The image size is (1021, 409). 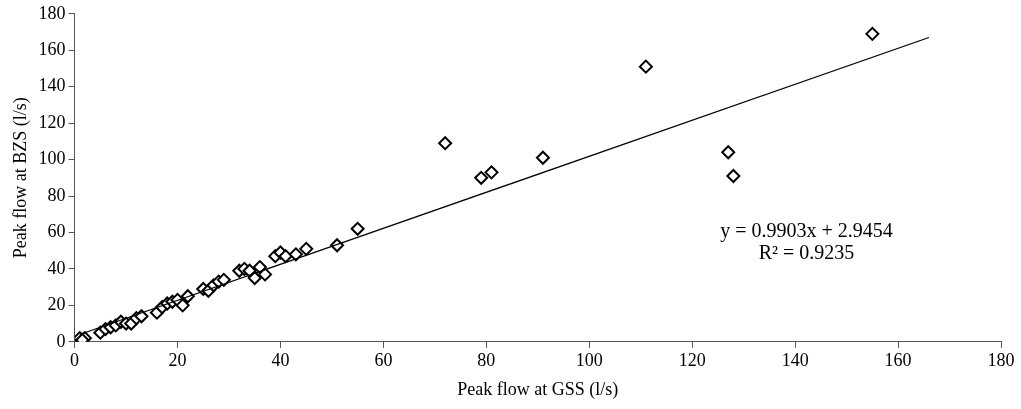 I want to click on x-tick-label: 100, so click(x=589, y=360).